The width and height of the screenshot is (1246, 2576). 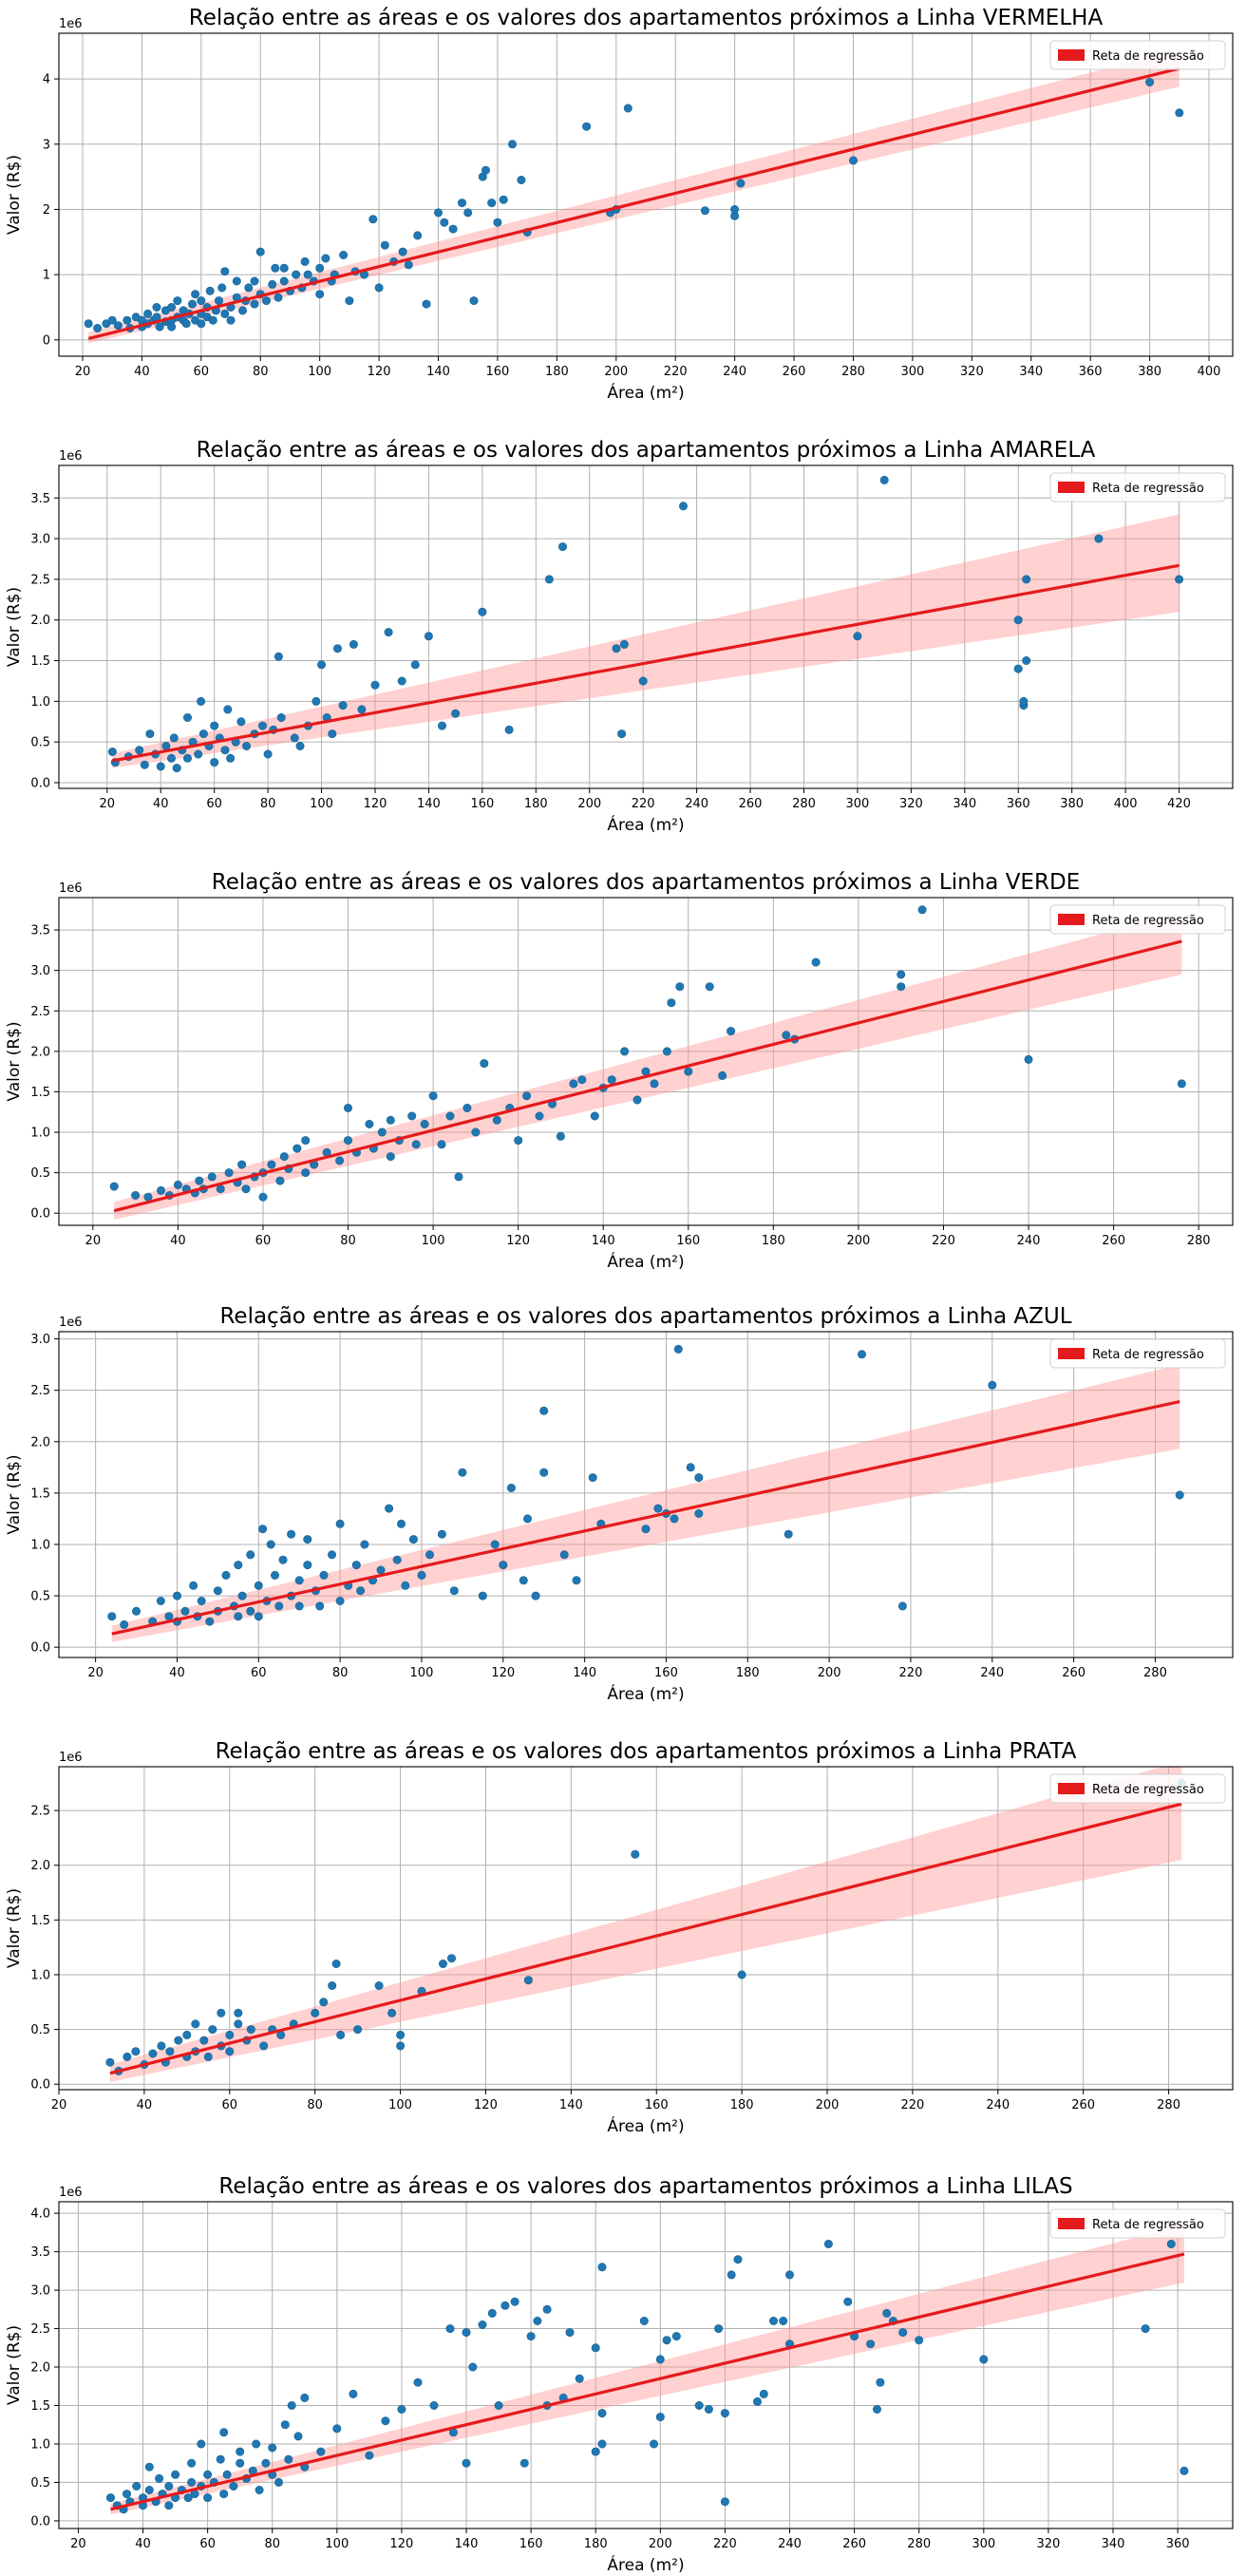 I want to click on x-tick-label: 400, so click(x=1126, y=804).